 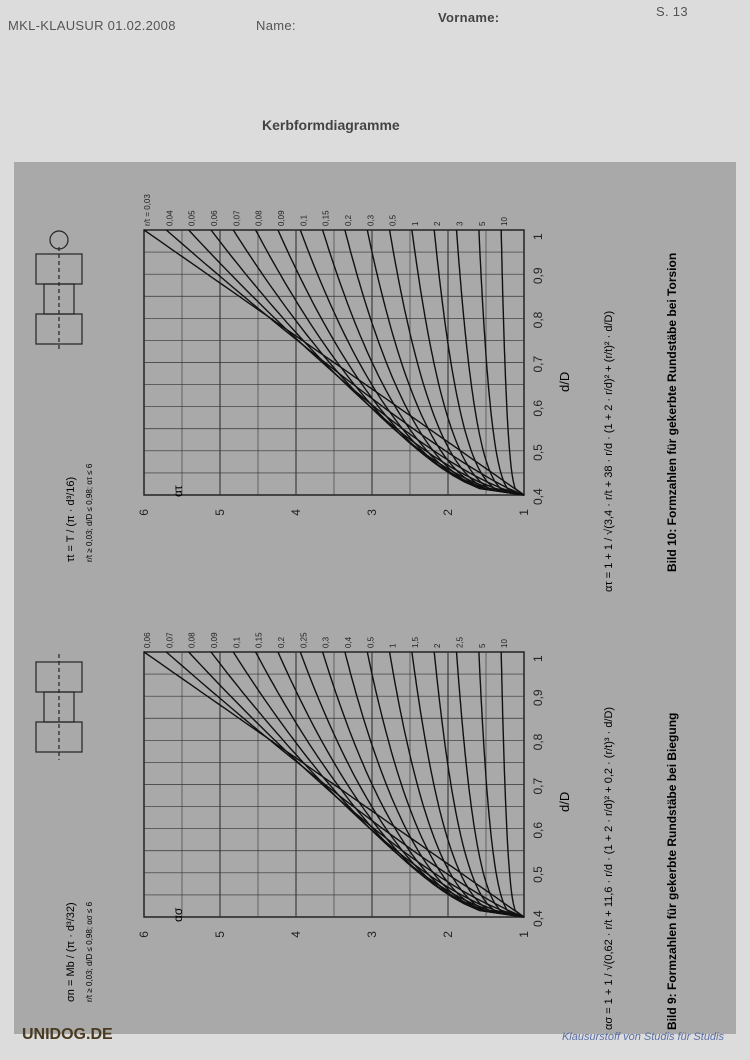 I want to click on torsion-x-axis-label: d/D, so click(x=564, y=382).